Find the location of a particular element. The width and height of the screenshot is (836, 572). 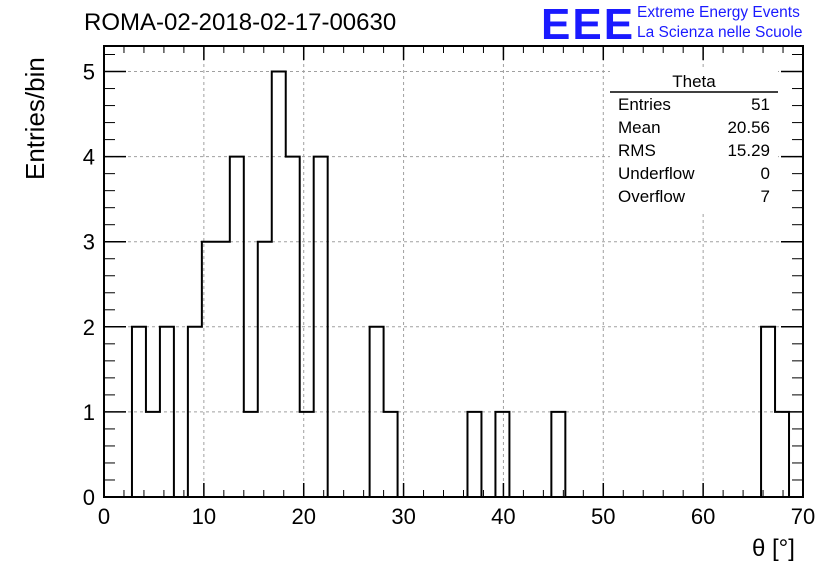

y-tick-label: 0 is located at coordinates (89, 497).